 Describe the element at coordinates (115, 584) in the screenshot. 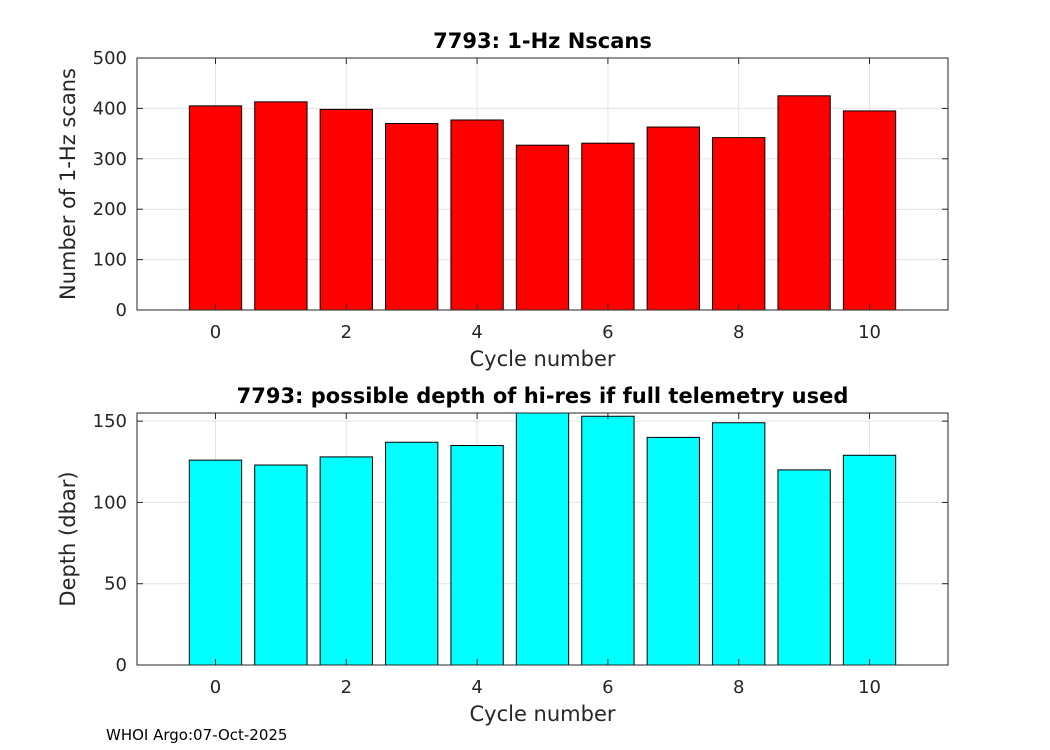

I see `y-tick-label: 50` at that location.